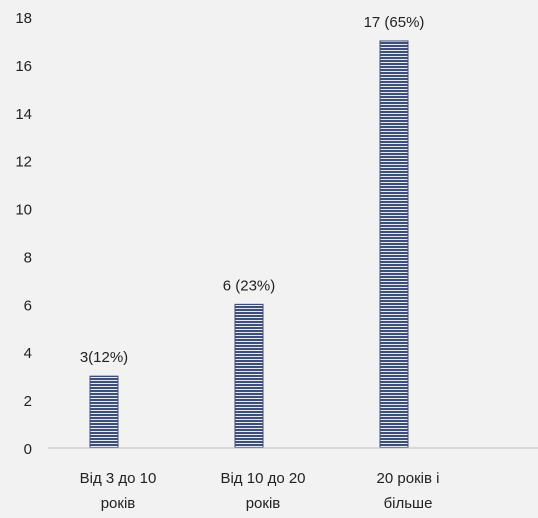 This screenshot has height=518, width=538. I want to click on data-label-0: 3(12%), so click(104, 357).